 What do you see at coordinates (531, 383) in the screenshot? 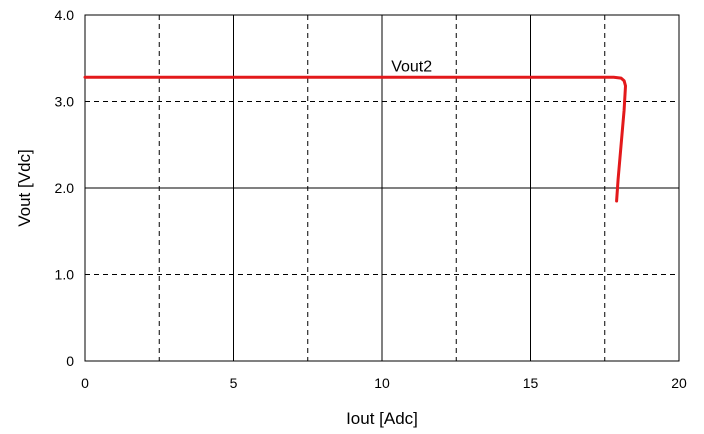
I see `x-tick-label: 15` at bounding box center [531, 383].